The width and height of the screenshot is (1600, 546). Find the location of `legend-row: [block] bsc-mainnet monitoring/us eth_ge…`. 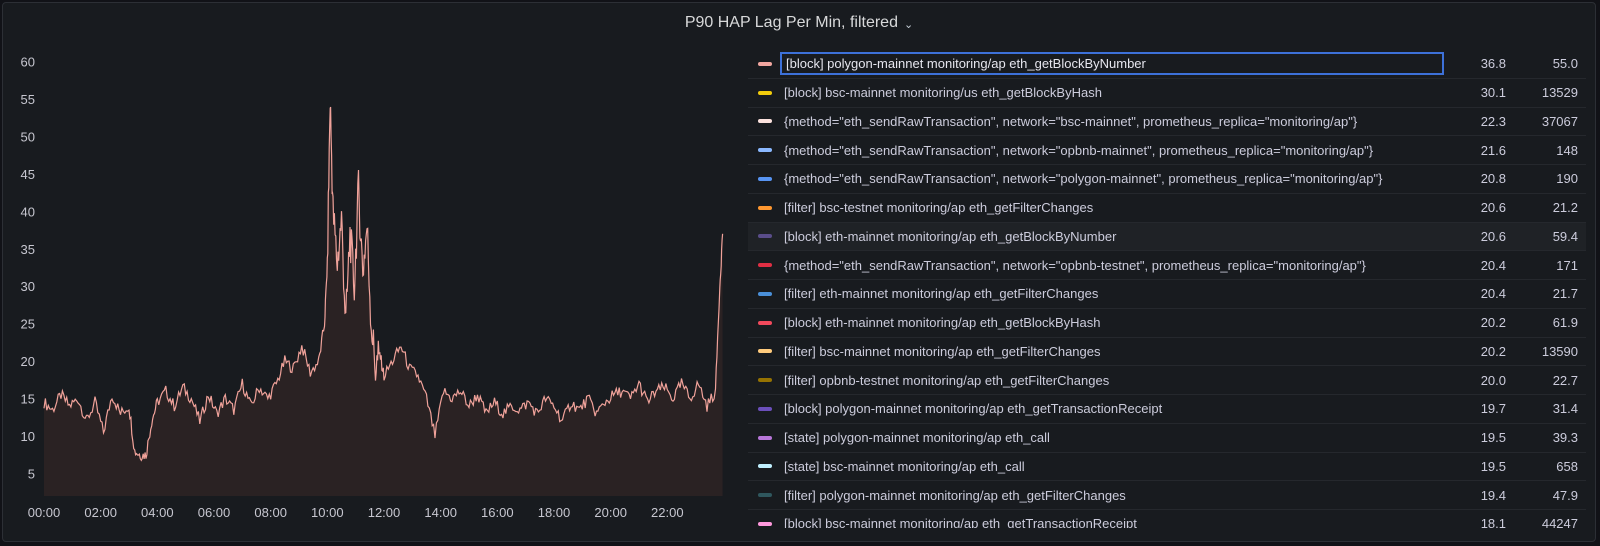

legend-row: [block] bsc-mainnet monitoring/us eth_ge… is located at coordinates (1167, 93).